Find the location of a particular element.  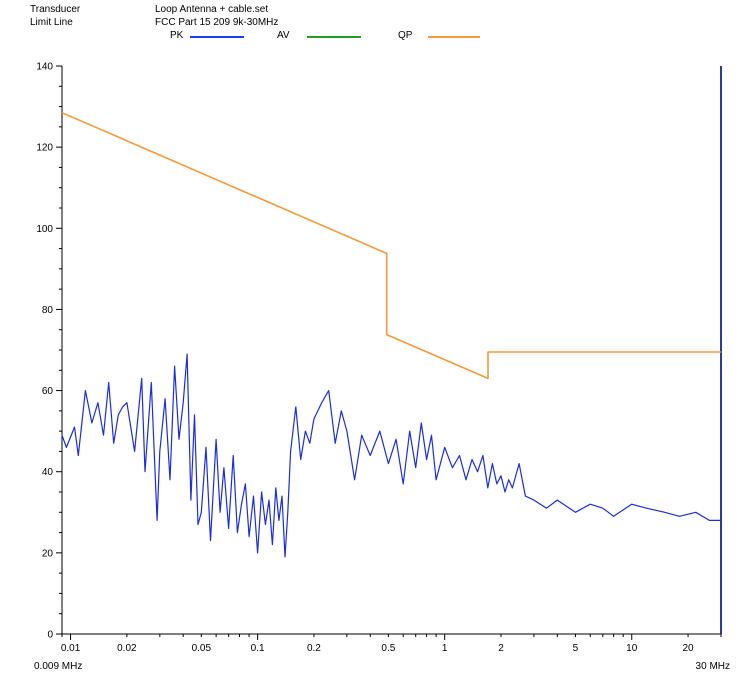

y-tick-label: 40 is located at coordinates (48, 472).